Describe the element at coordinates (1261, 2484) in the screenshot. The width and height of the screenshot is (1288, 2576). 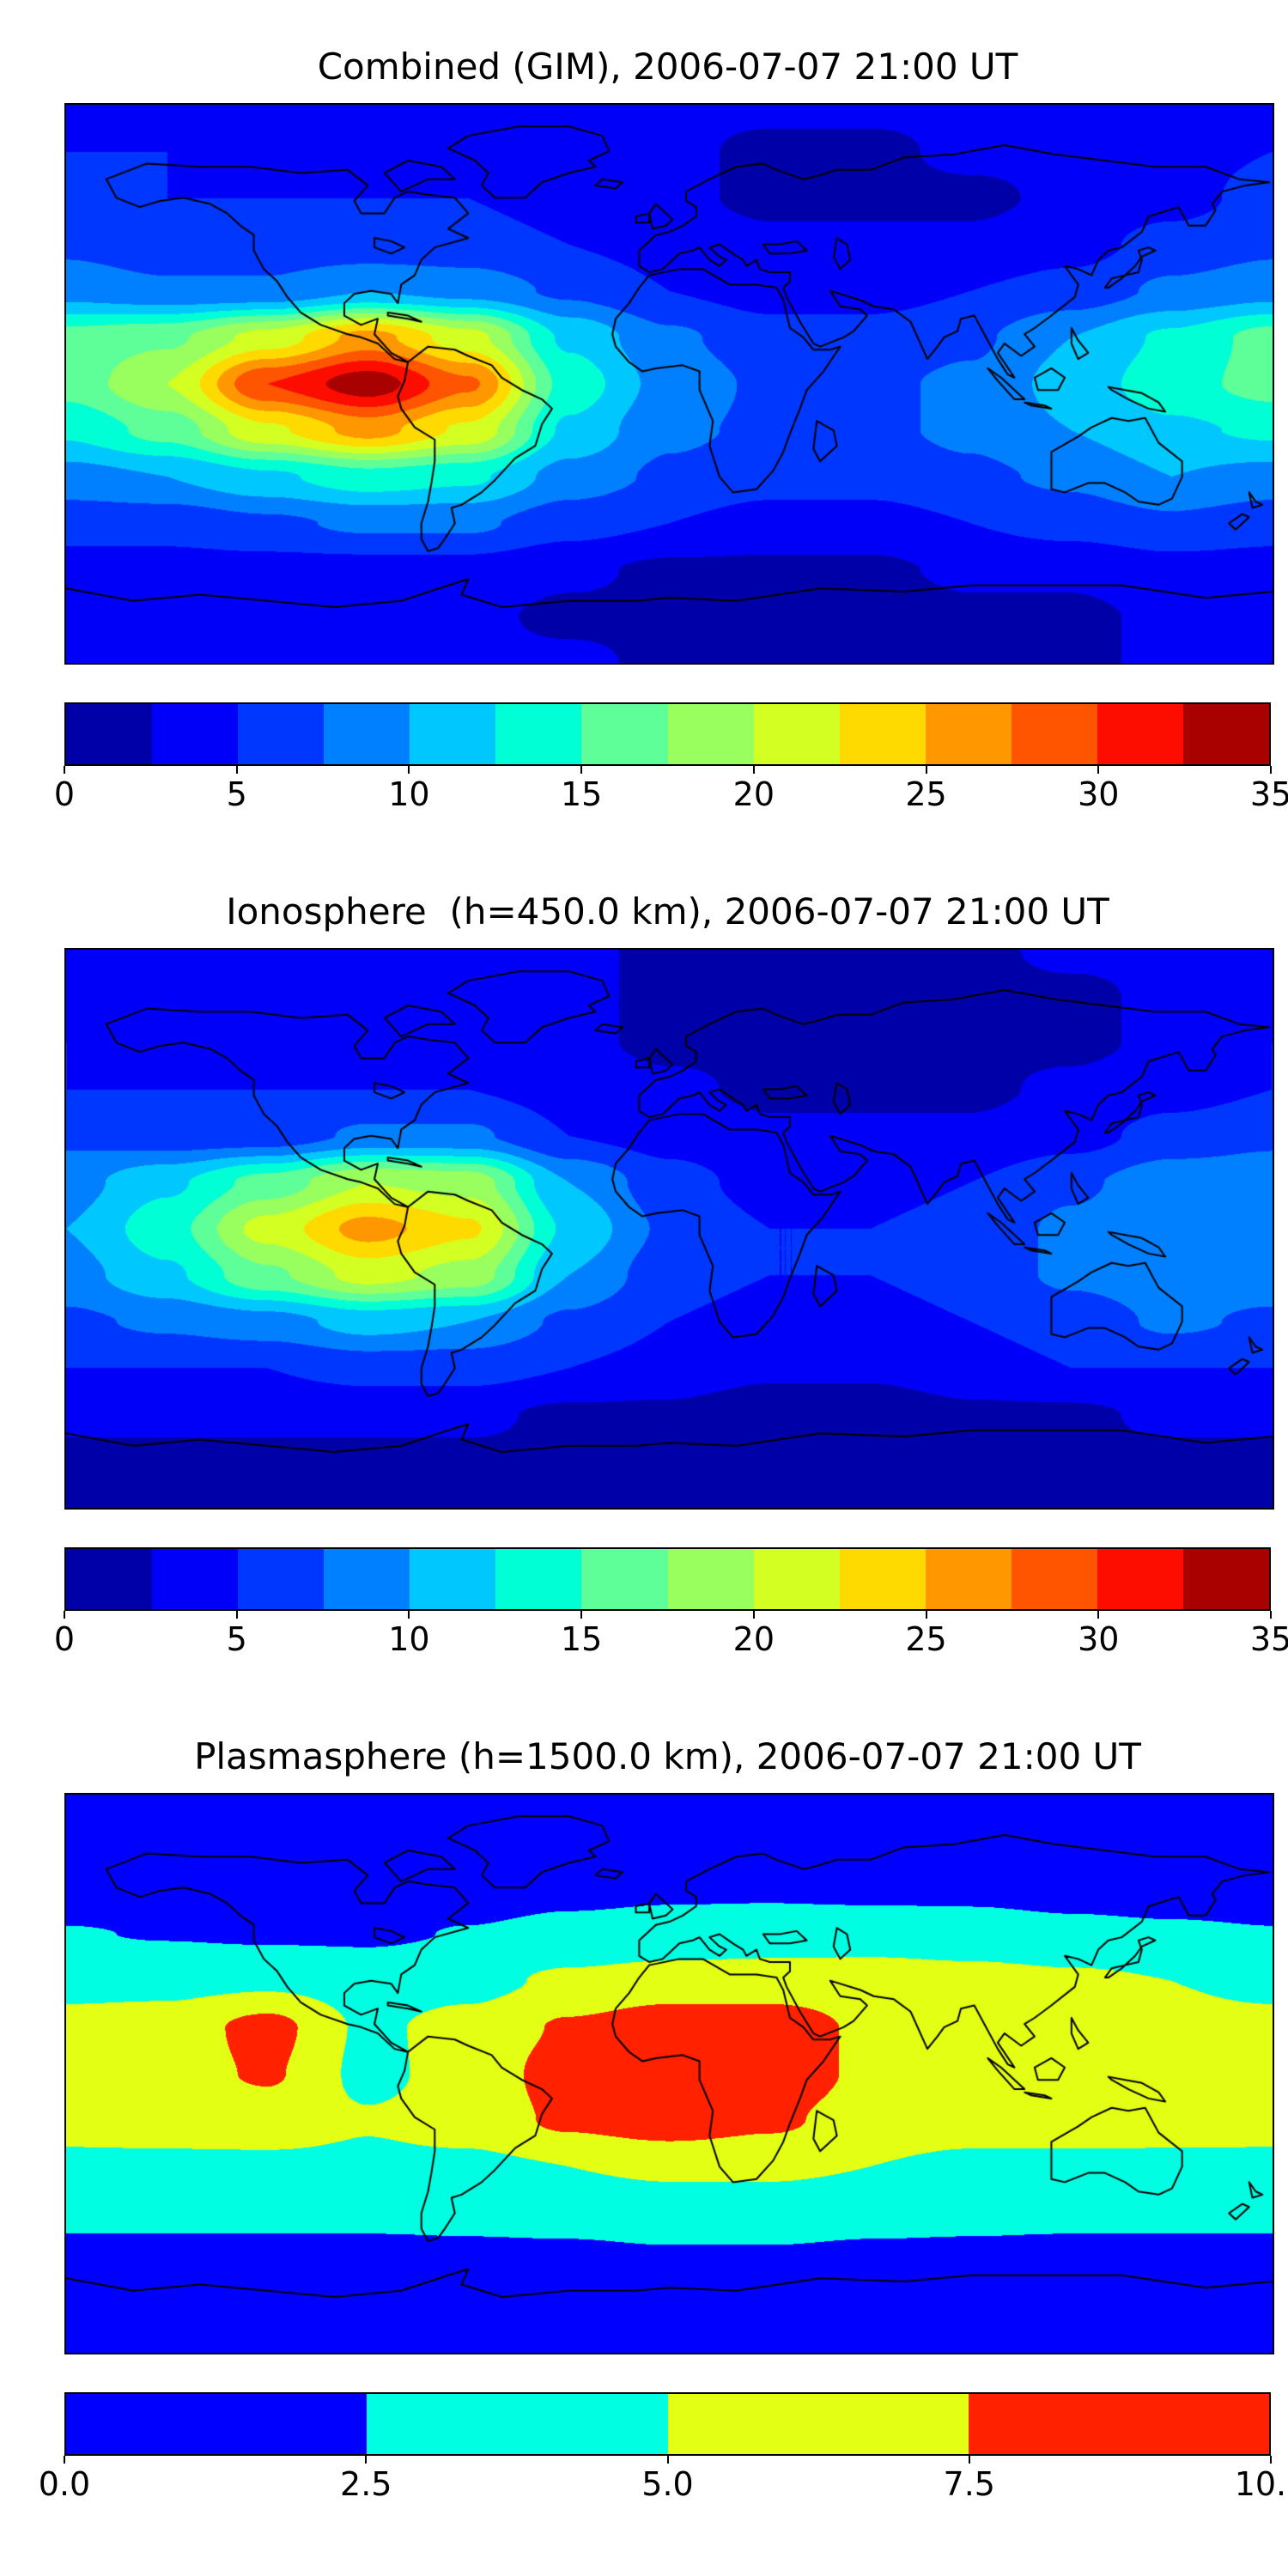
I see `colorbar-tick-label: 10.0` at that location.